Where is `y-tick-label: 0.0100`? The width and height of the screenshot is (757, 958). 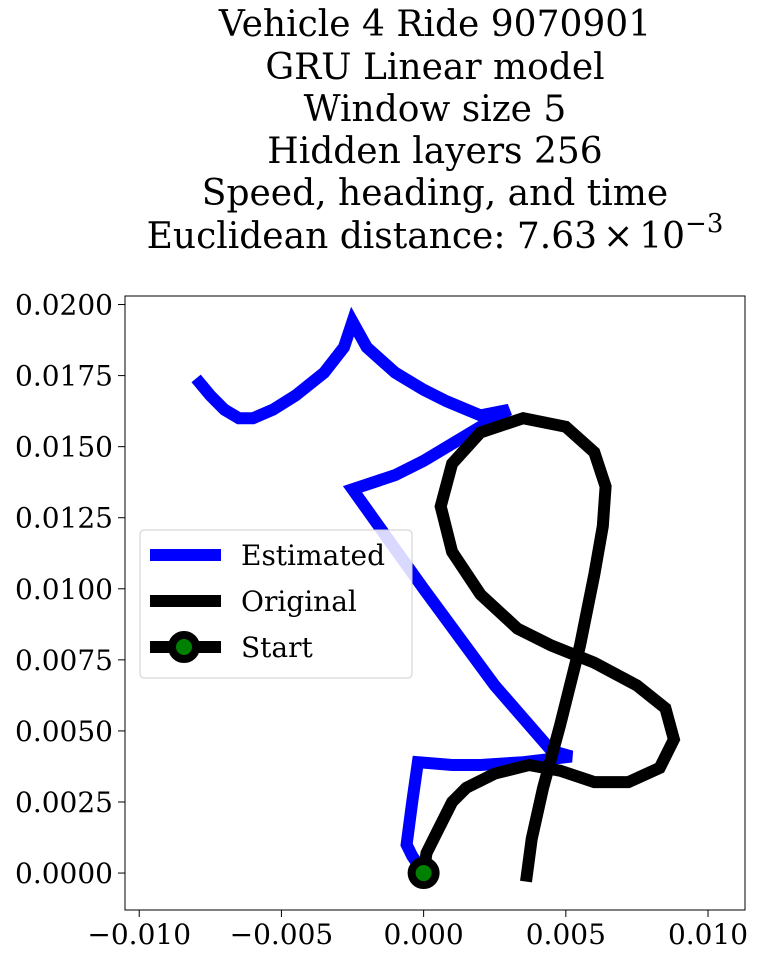
y-tick-label: 0.0100 is located at coordinates (64, 589).